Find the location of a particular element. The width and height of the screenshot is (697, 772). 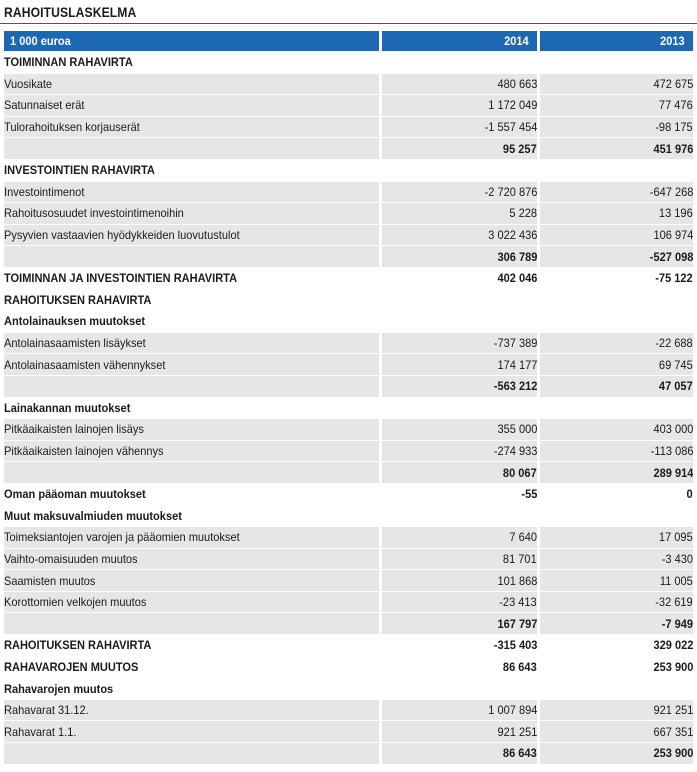

value-2014: 1 007 894 is located at coordinates (459, 709).